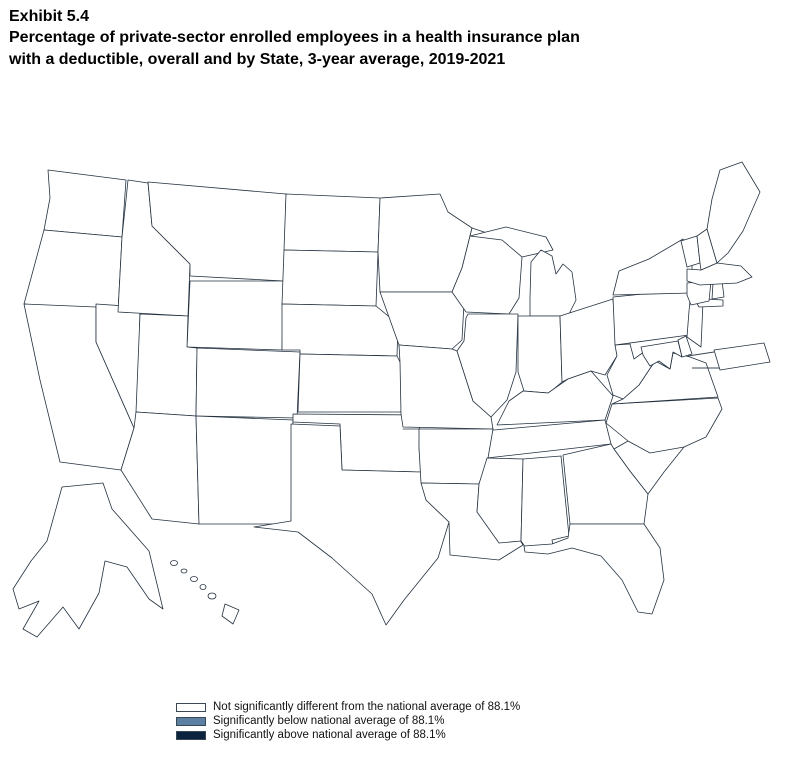 Image resolution: width=787 pixels, height=758 pixels. I want to click on state-oregon, so click(73, 271).